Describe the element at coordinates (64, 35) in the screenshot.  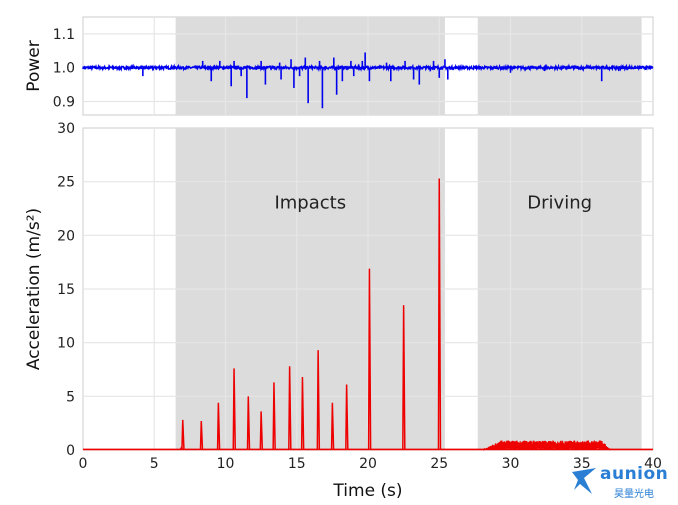
I see `power-ytick-label: 1.1` at that location.